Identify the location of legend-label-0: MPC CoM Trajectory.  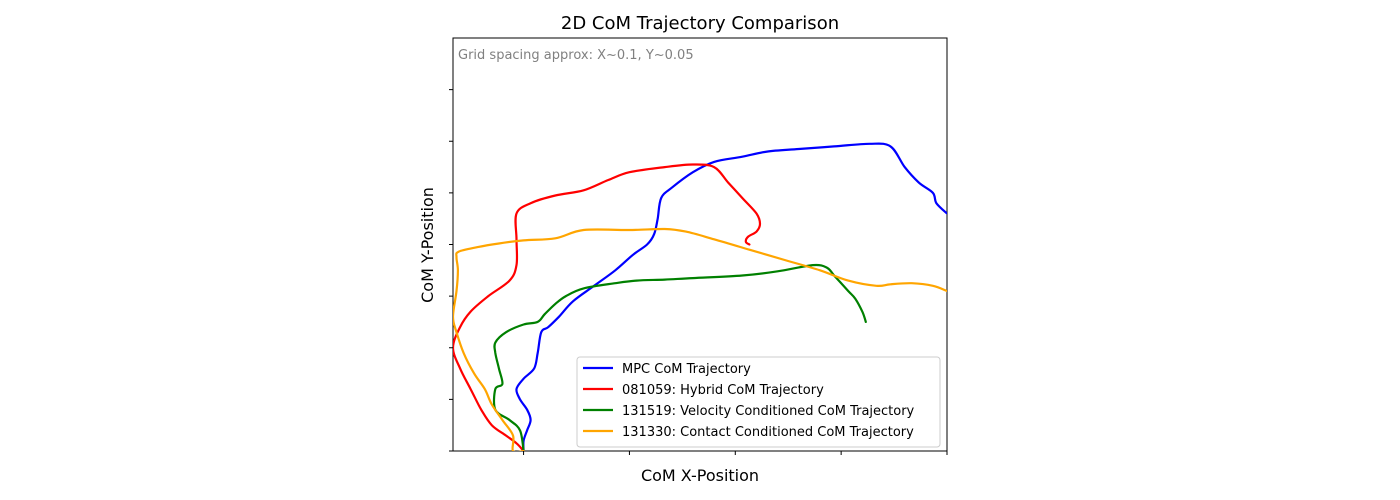
(686, 369).